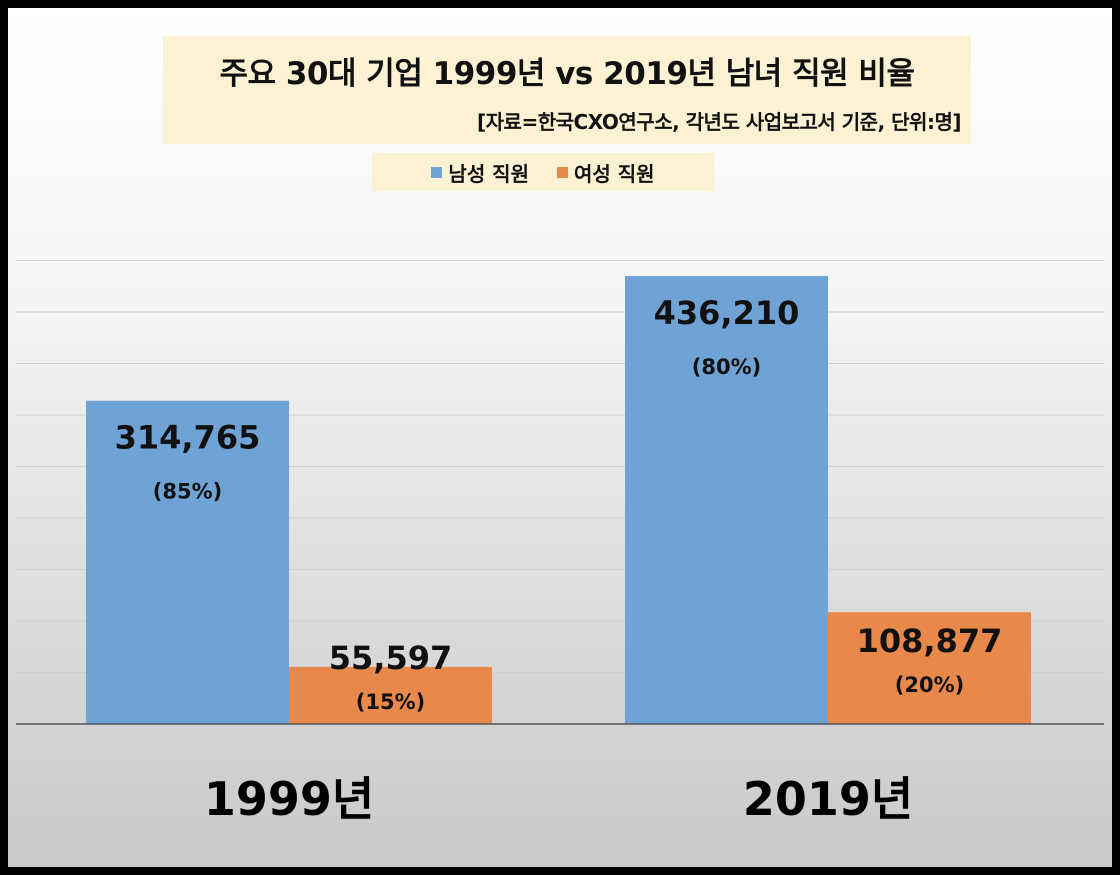  What do you see at coordinates (390, 702) in the screenshot?
I see `data-label-percent: (15%)` at bounding box center [390, 702].